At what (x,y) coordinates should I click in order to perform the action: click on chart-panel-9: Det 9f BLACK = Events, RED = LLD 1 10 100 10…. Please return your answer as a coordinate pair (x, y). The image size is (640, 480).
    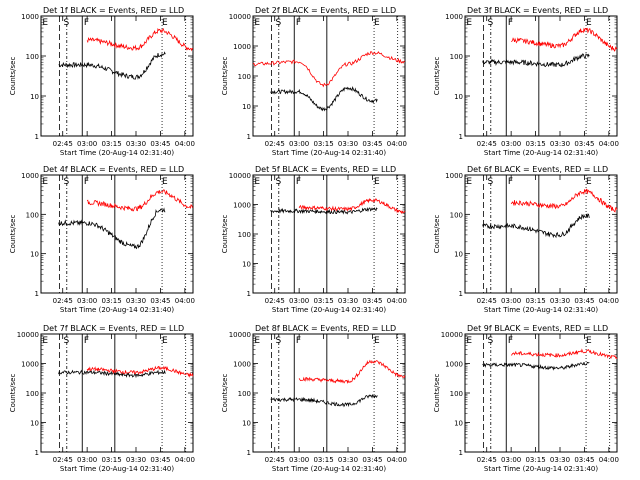
    Looking at the image, I should click on (526, 398).